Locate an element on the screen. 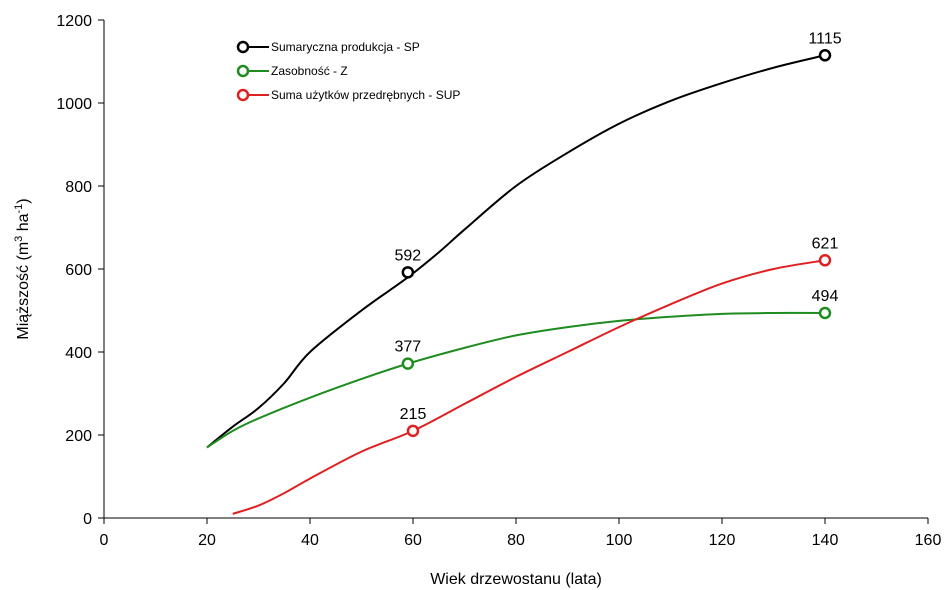  x-tick-label: 100 is located at coordinates (619, 540).